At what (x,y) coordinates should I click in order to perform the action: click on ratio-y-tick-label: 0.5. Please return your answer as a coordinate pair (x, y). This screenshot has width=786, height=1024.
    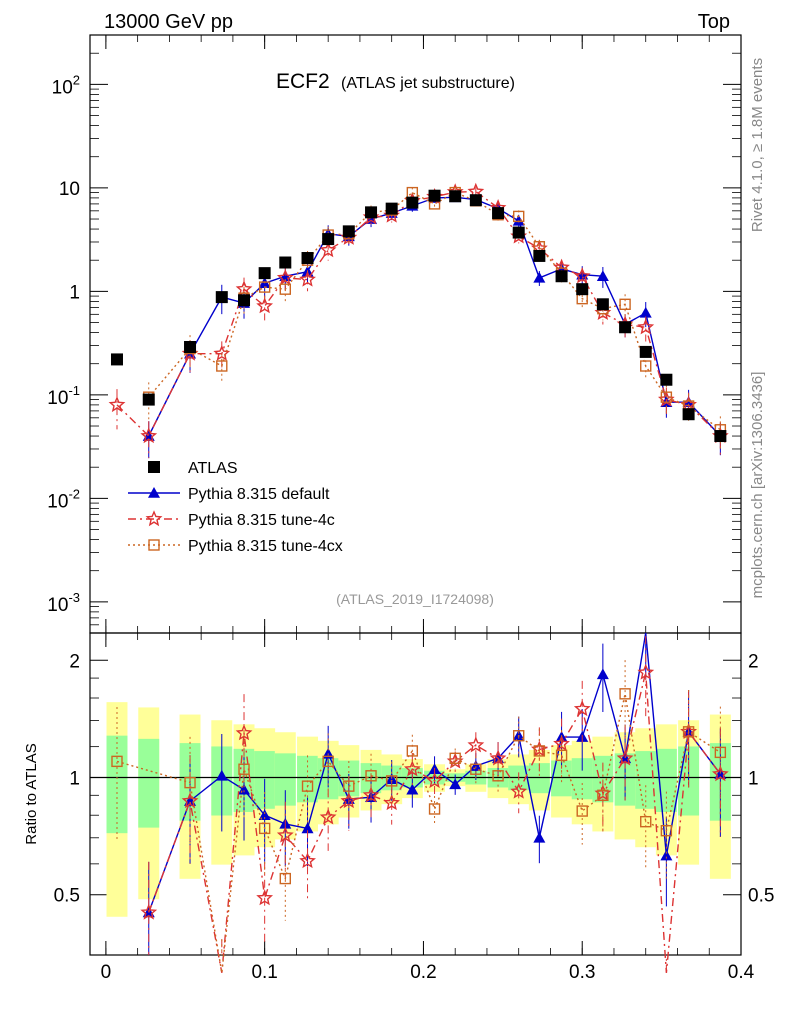
    Looking at the image, I should click on (67, 896).